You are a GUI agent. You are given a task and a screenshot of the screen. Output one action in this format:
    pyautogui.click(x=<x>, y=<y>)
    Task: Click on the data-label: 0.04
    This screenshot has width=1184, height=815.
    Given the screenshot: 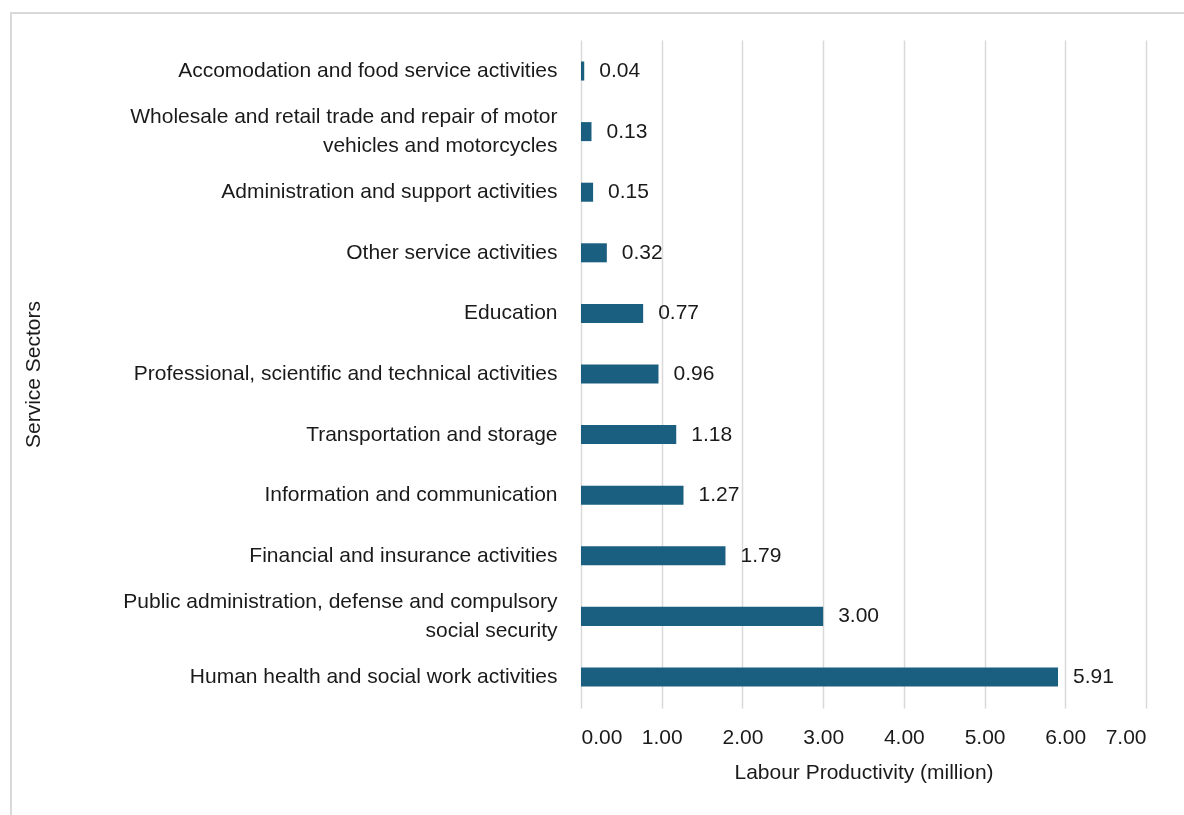 What is the action you would take?
    pyautogui.click(x=620, y=70)
    